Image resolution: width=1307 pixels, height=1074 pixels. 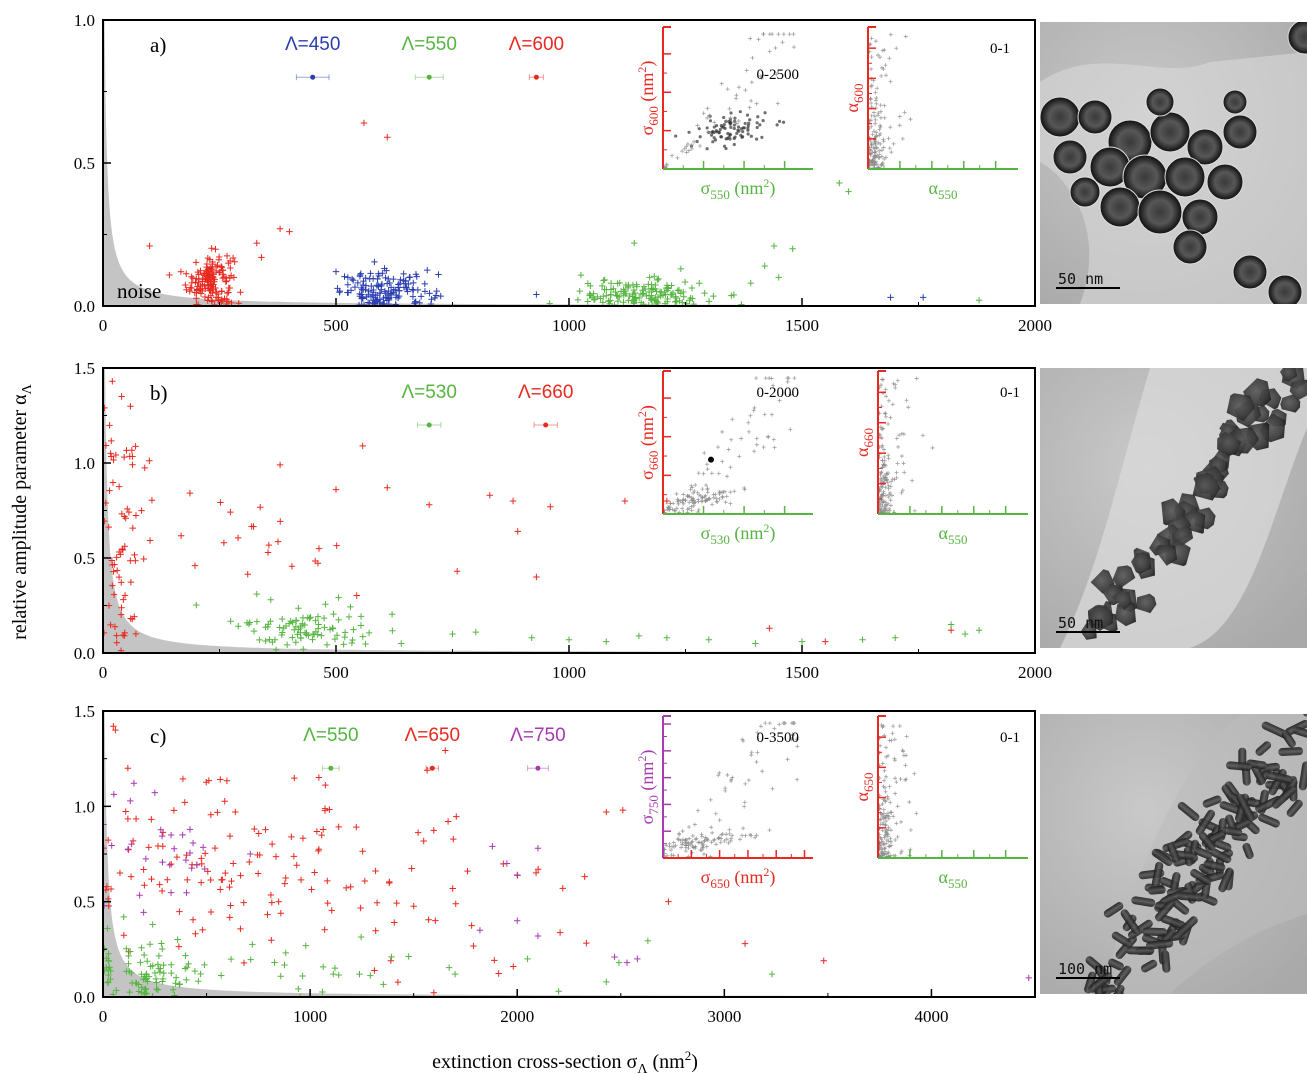 What do you see at coordinates (22, 511) in the screenshot?
I see `y-axis-title: relative amplitude parameter αΛ` at bounding box center [22, 511].